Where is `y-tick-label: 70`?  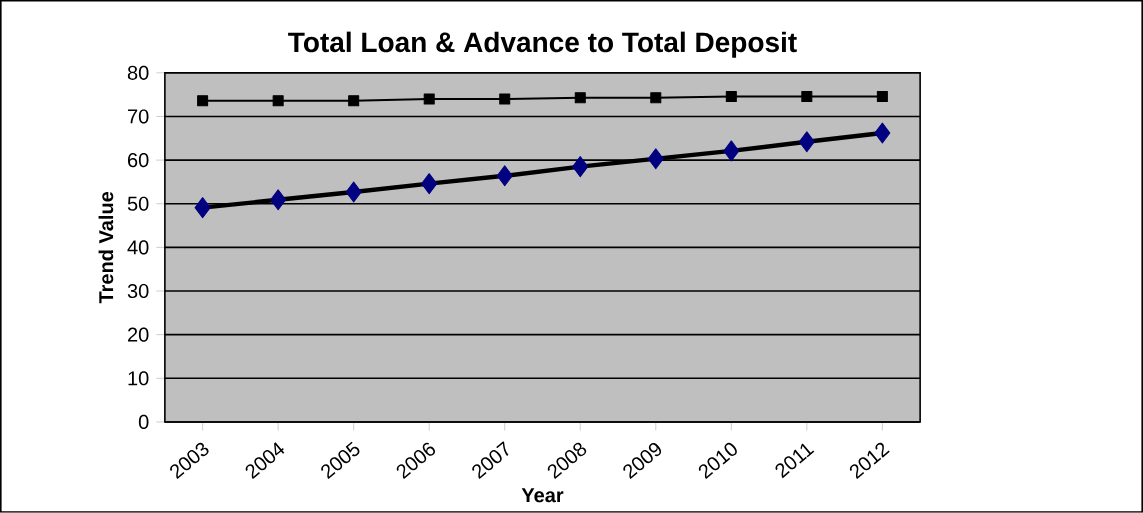
y-tick-label: 70 is located at coordinates (138, 116).